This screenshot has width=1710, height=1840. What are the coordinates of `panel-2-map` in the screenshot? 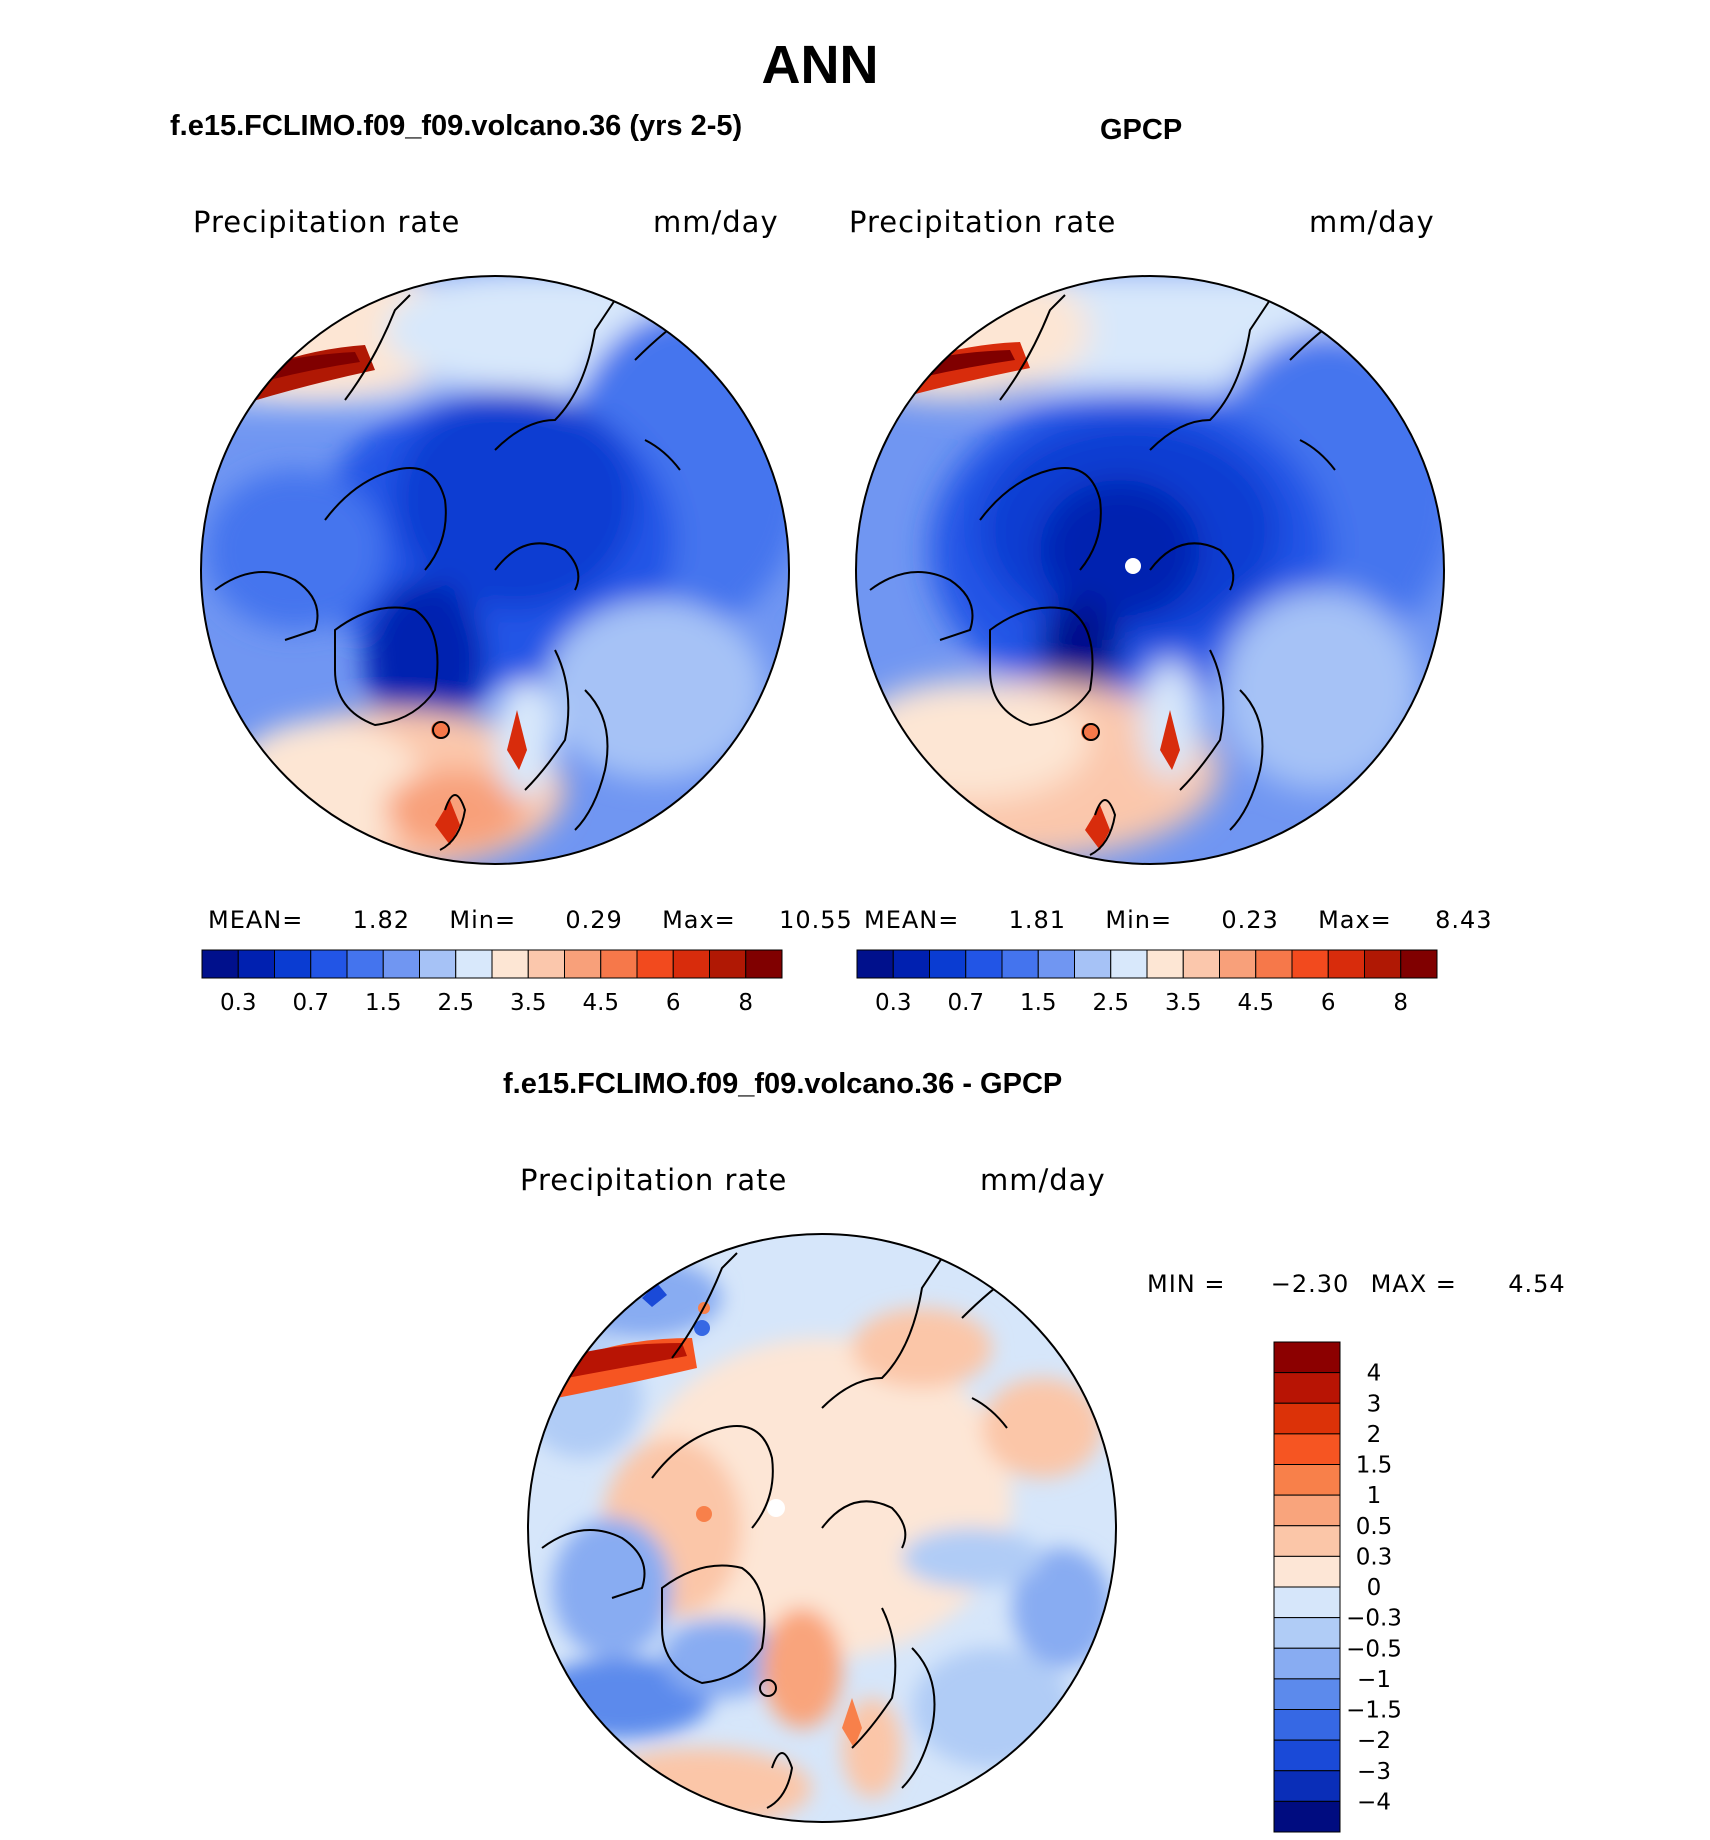 It's located at (1150, 570).